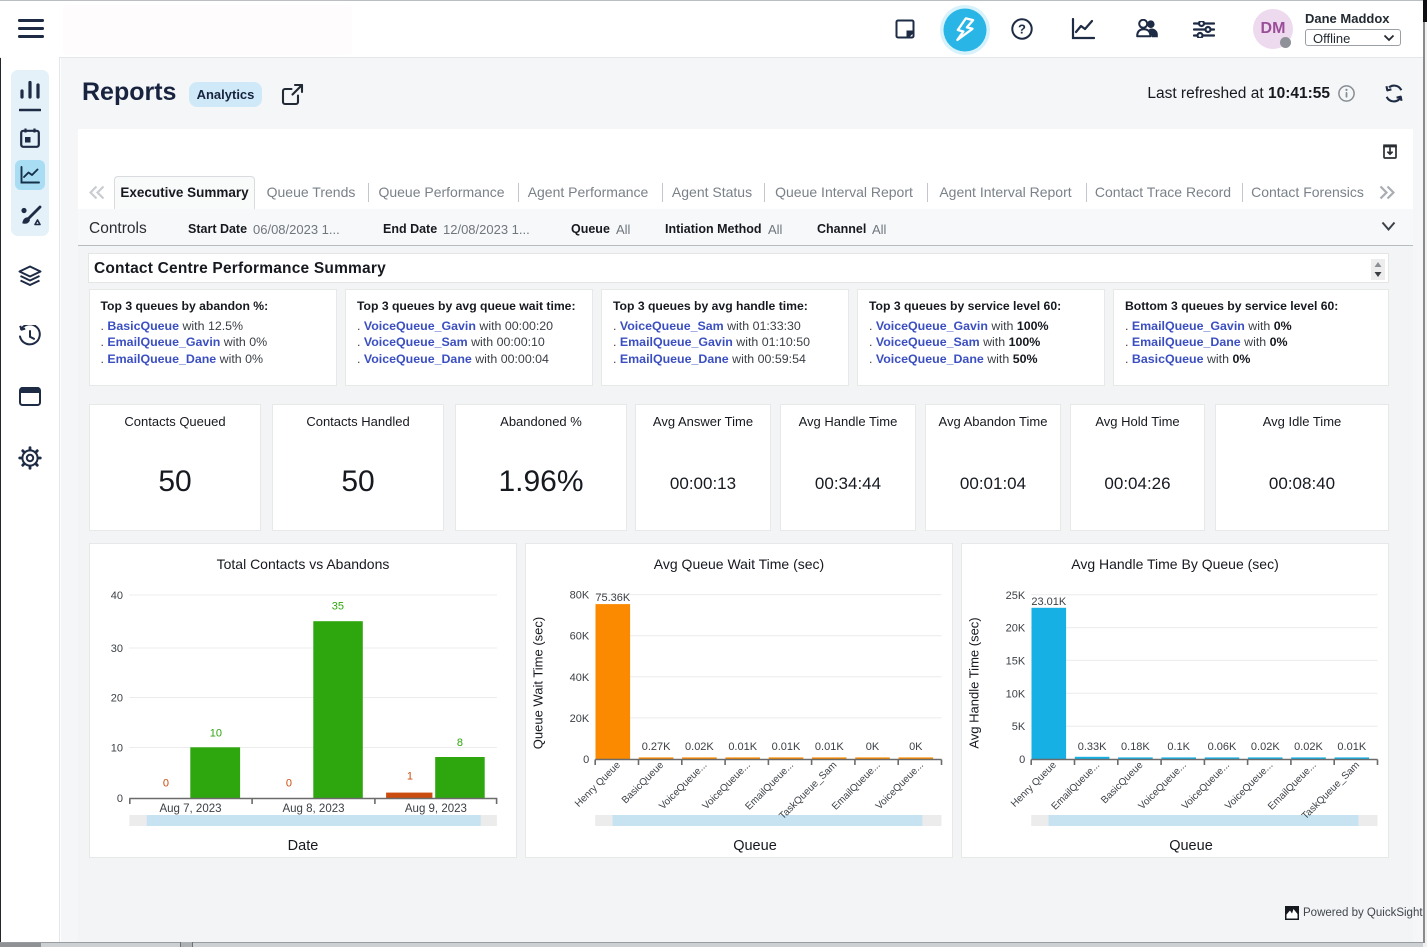 Image resolution: width=1427 pixels, height=947 pixels. Describe the element at coordinates (1091, 747) in the screenshot. I see `svg-text: 0.33K` at that location.